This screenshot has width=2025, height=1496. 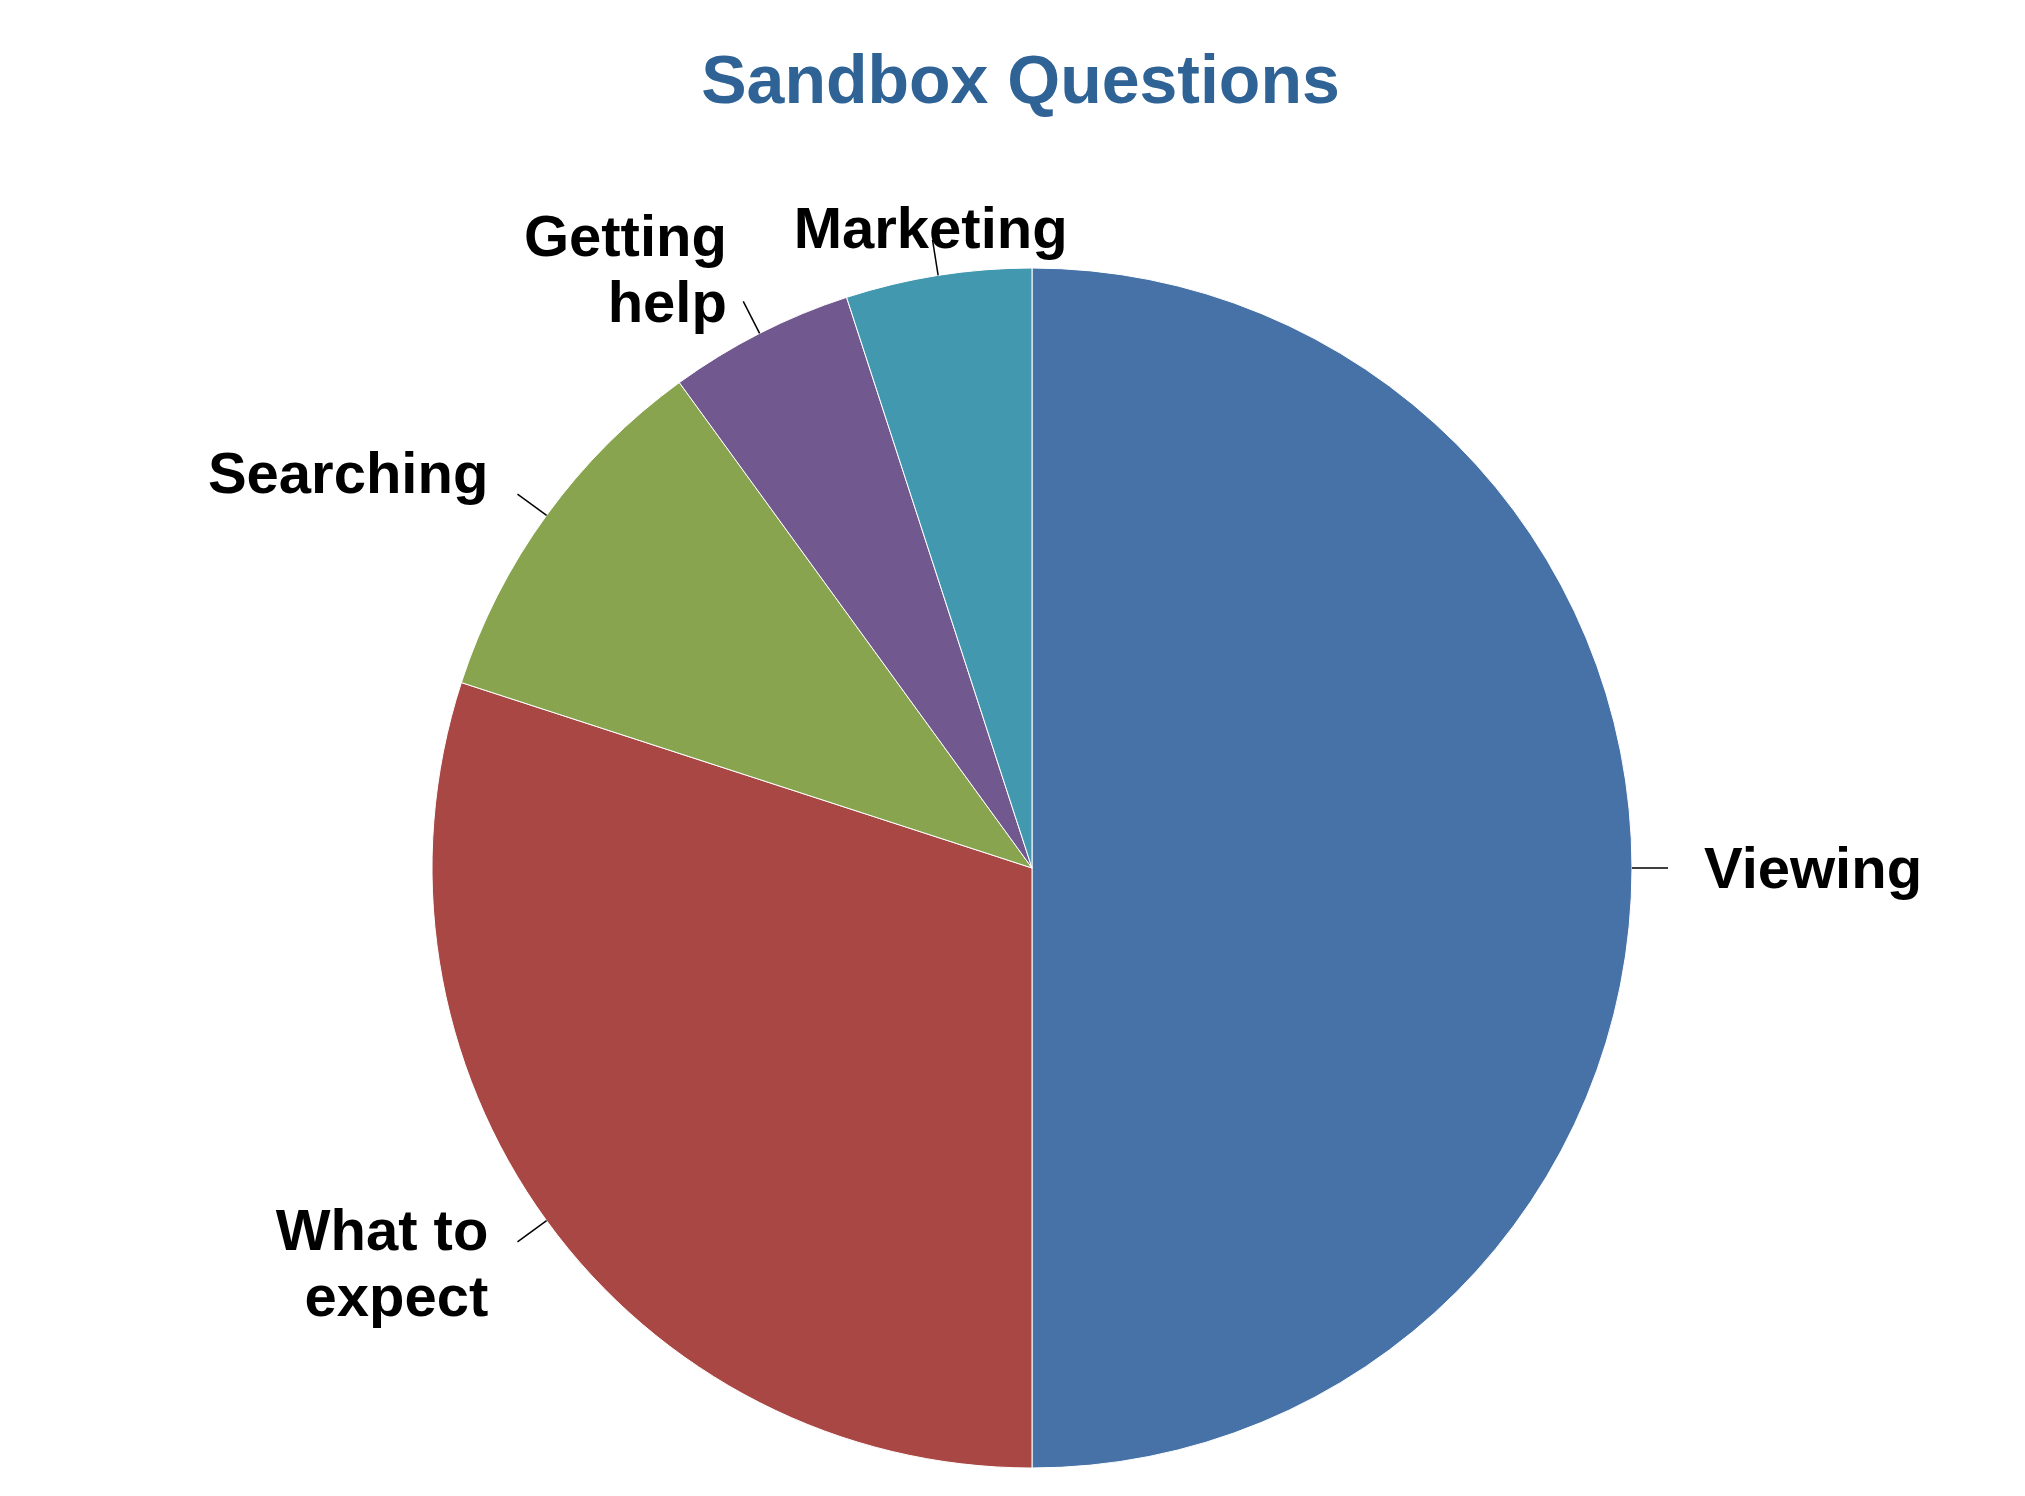 I want to click on slice-label: What to expect, so click(x=382, y=1262).